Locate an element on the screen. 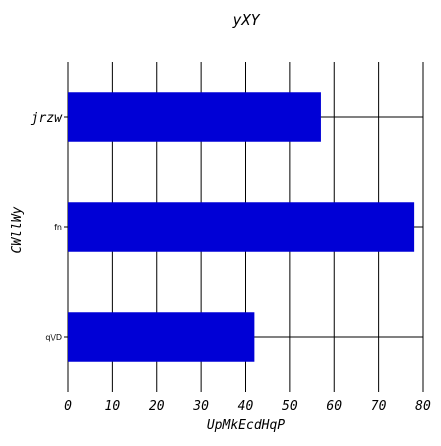 This screenshot has width=441, height=446. x-tick-label: 0 is located at coordinates (68, 406).